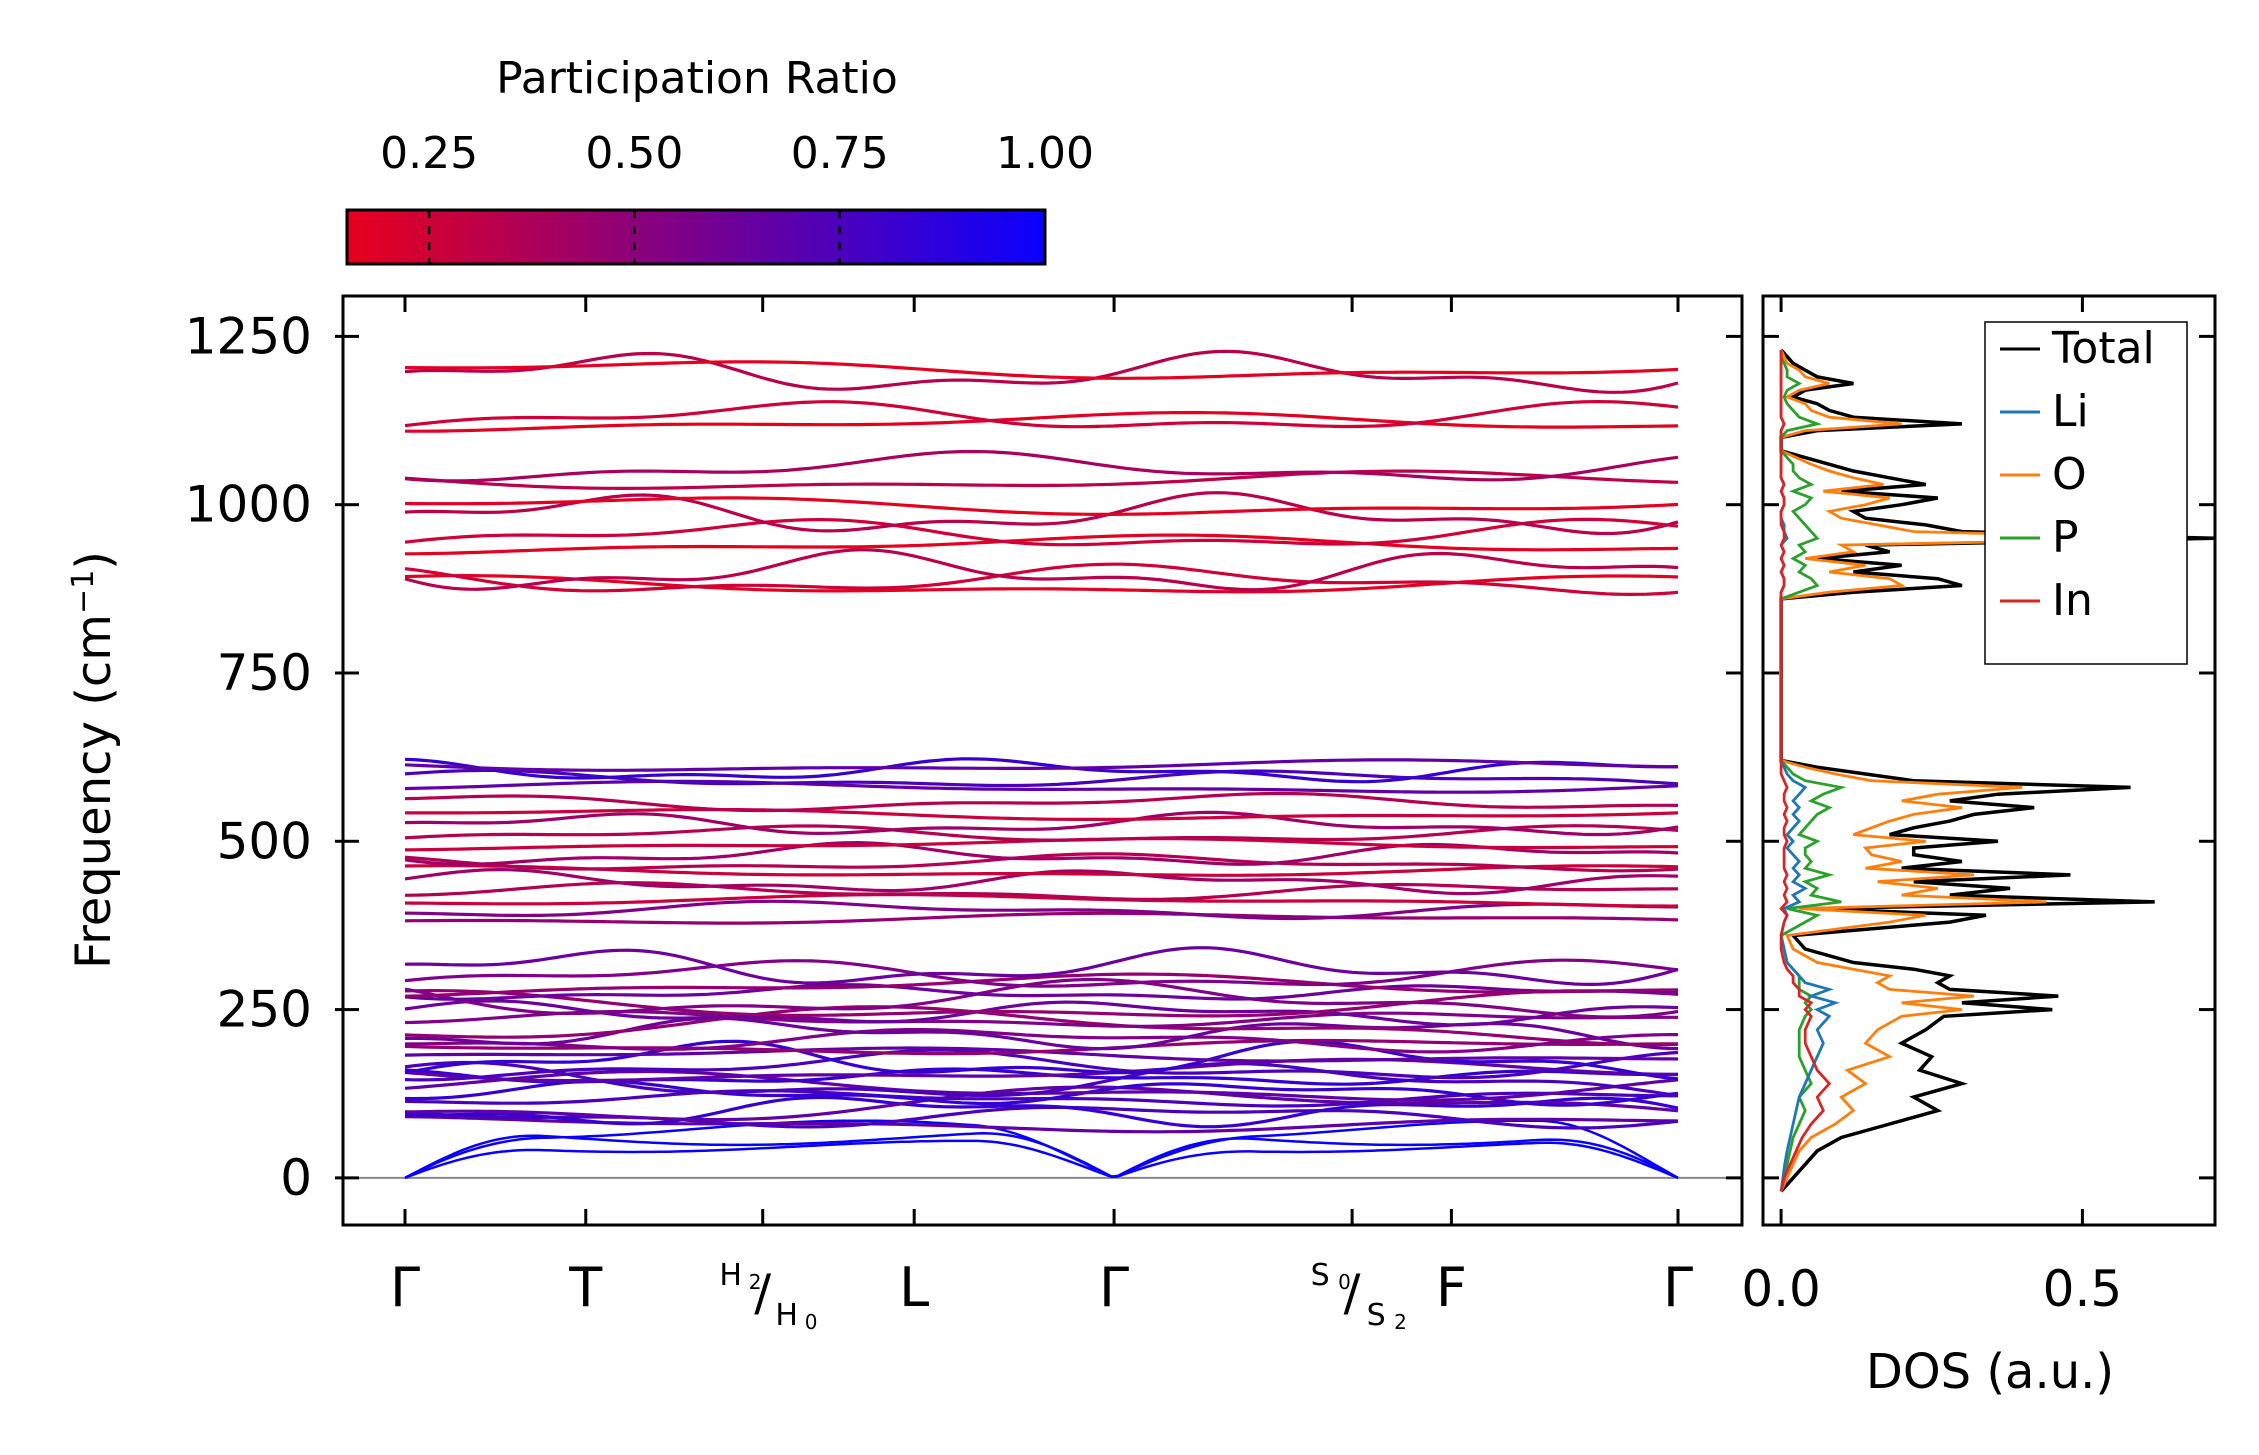  What do you see at coordinates (737, 196) in the screenshot?
I see `colorbar-ticks: 0.25 0.50 0.75 1.00` at bounding box center [737, 196].